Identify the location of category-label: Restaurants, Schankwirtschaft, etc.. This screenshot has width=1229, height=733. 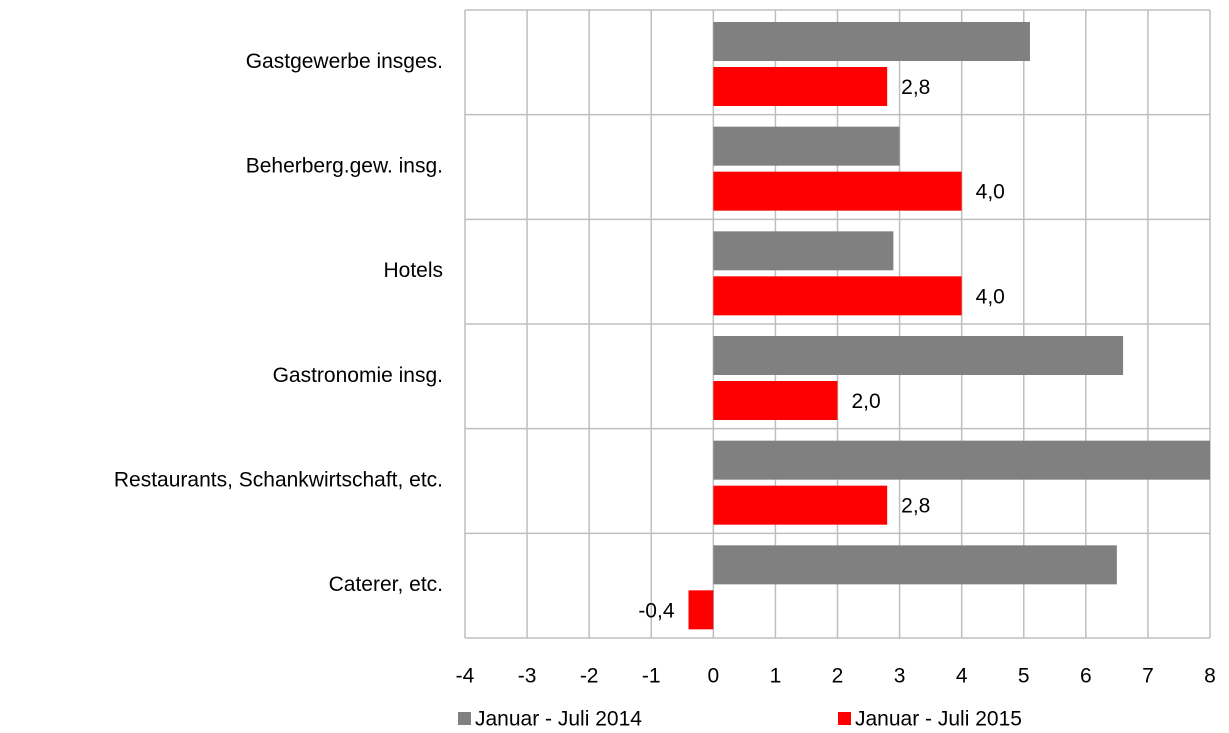
(278, 480).